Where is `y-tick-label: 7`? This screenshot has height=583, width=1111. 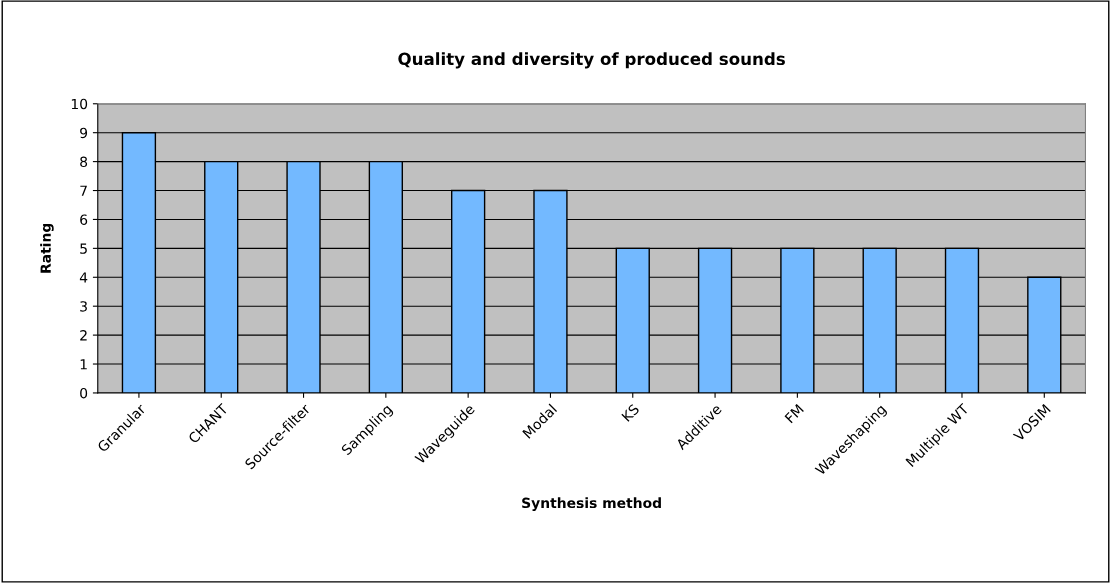
y-tick-label: 7 is located at coordinates (83, 190).